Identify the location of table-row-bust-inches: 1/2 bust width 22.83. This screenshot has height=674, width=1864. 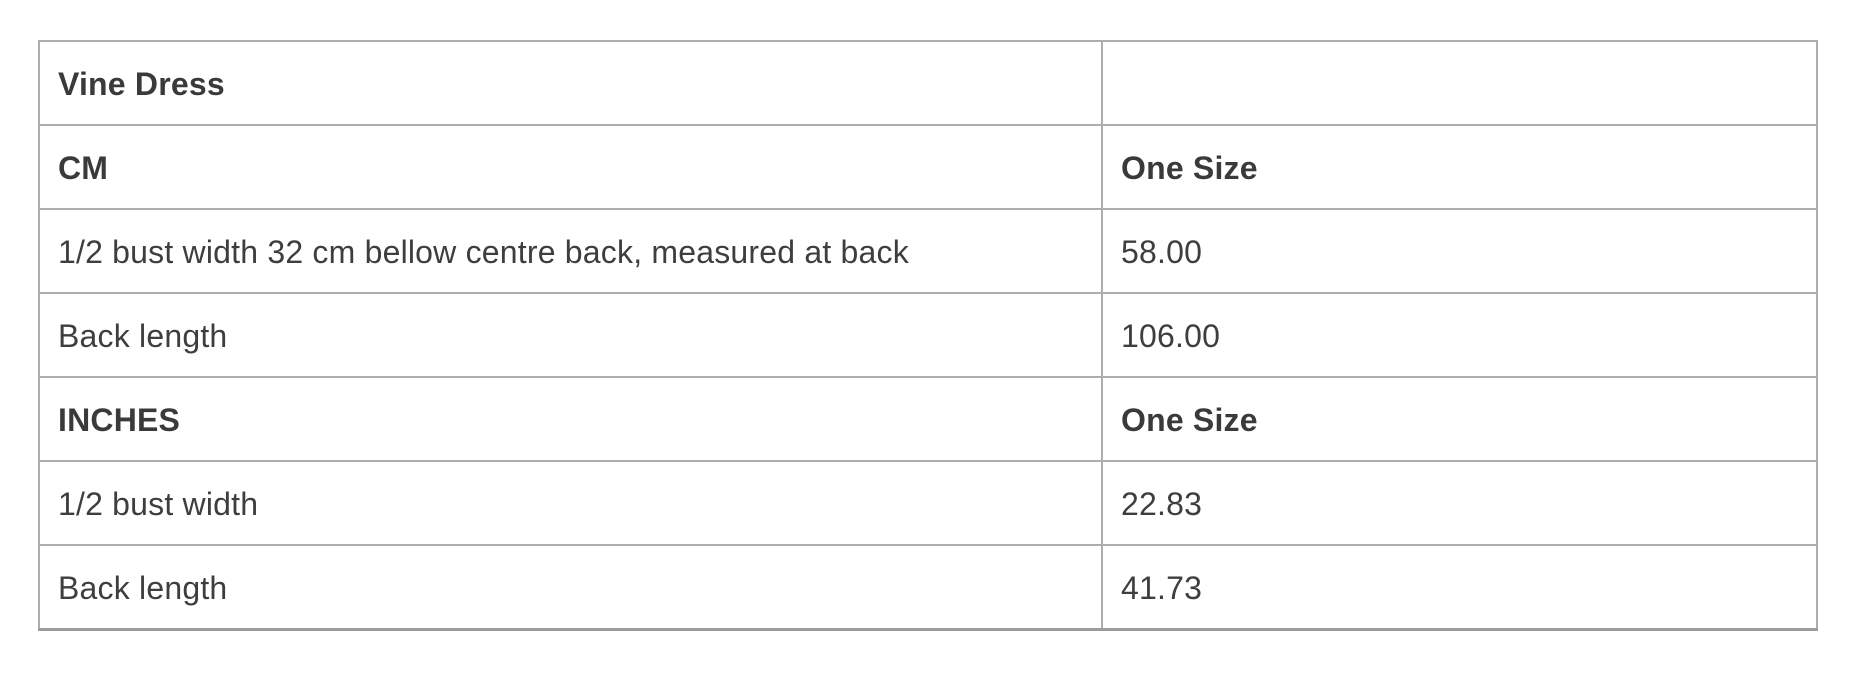
(928, 503).